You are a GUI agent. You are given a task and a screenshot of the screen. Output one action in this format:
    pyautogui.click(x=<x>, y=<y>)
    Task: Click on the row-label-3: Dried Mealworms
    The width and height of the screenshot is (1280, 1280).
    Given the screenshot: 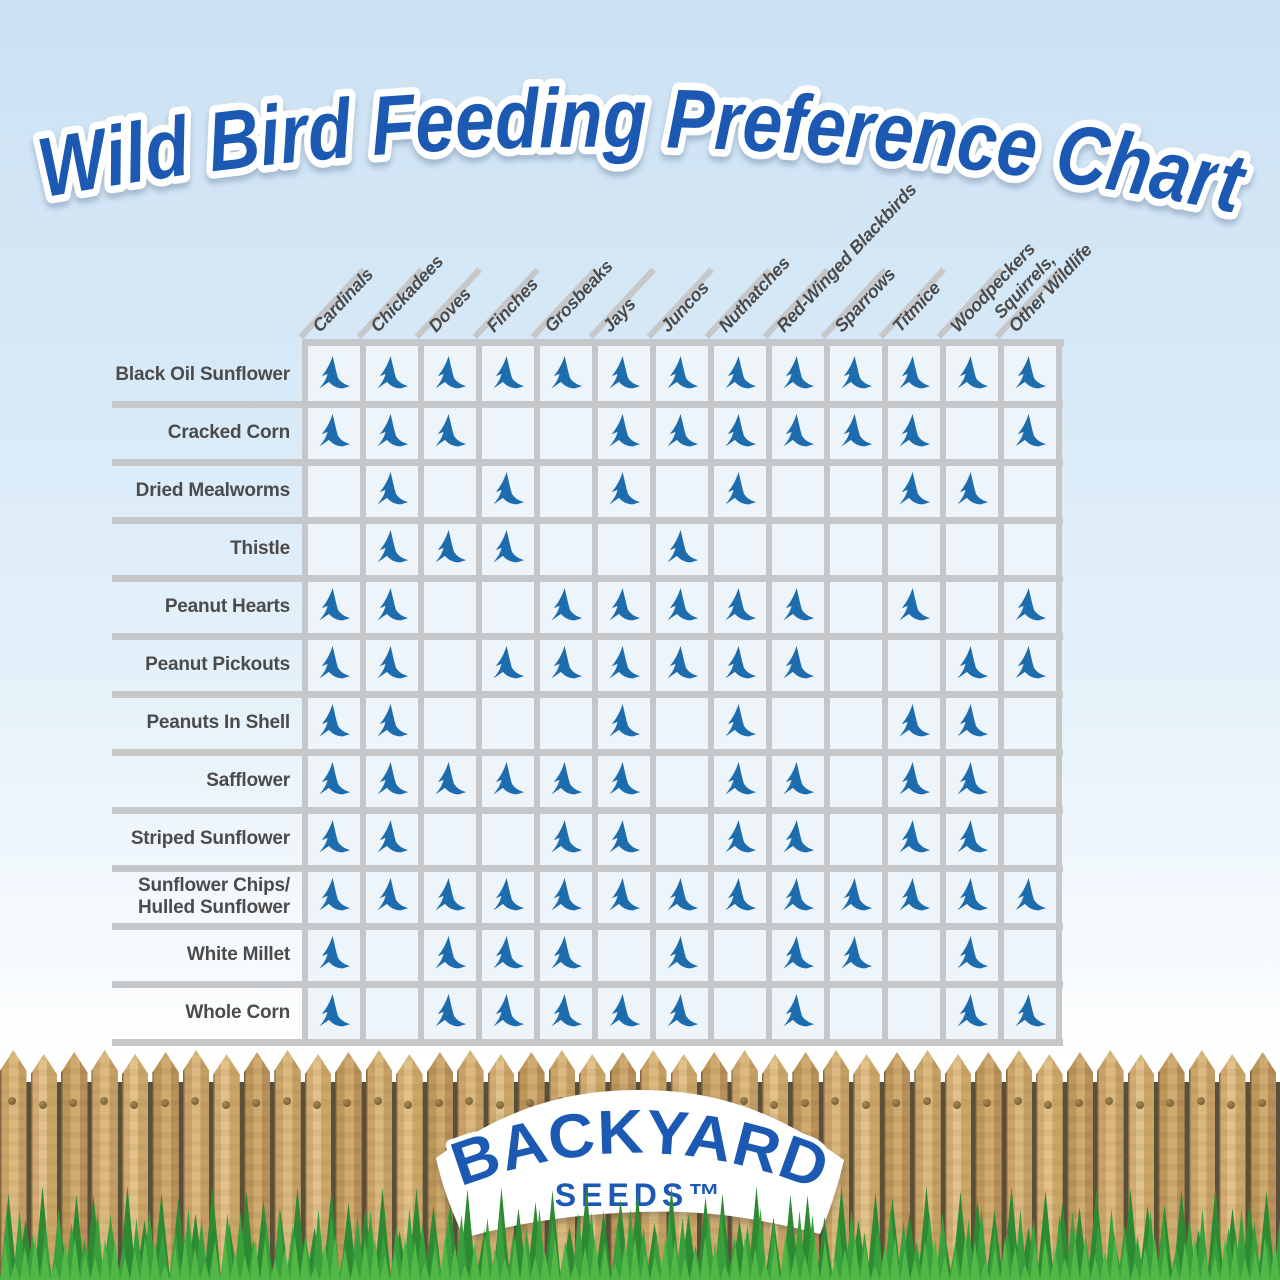 What is the action you would take?
    pyautogui.click(x=213, y=490)
    